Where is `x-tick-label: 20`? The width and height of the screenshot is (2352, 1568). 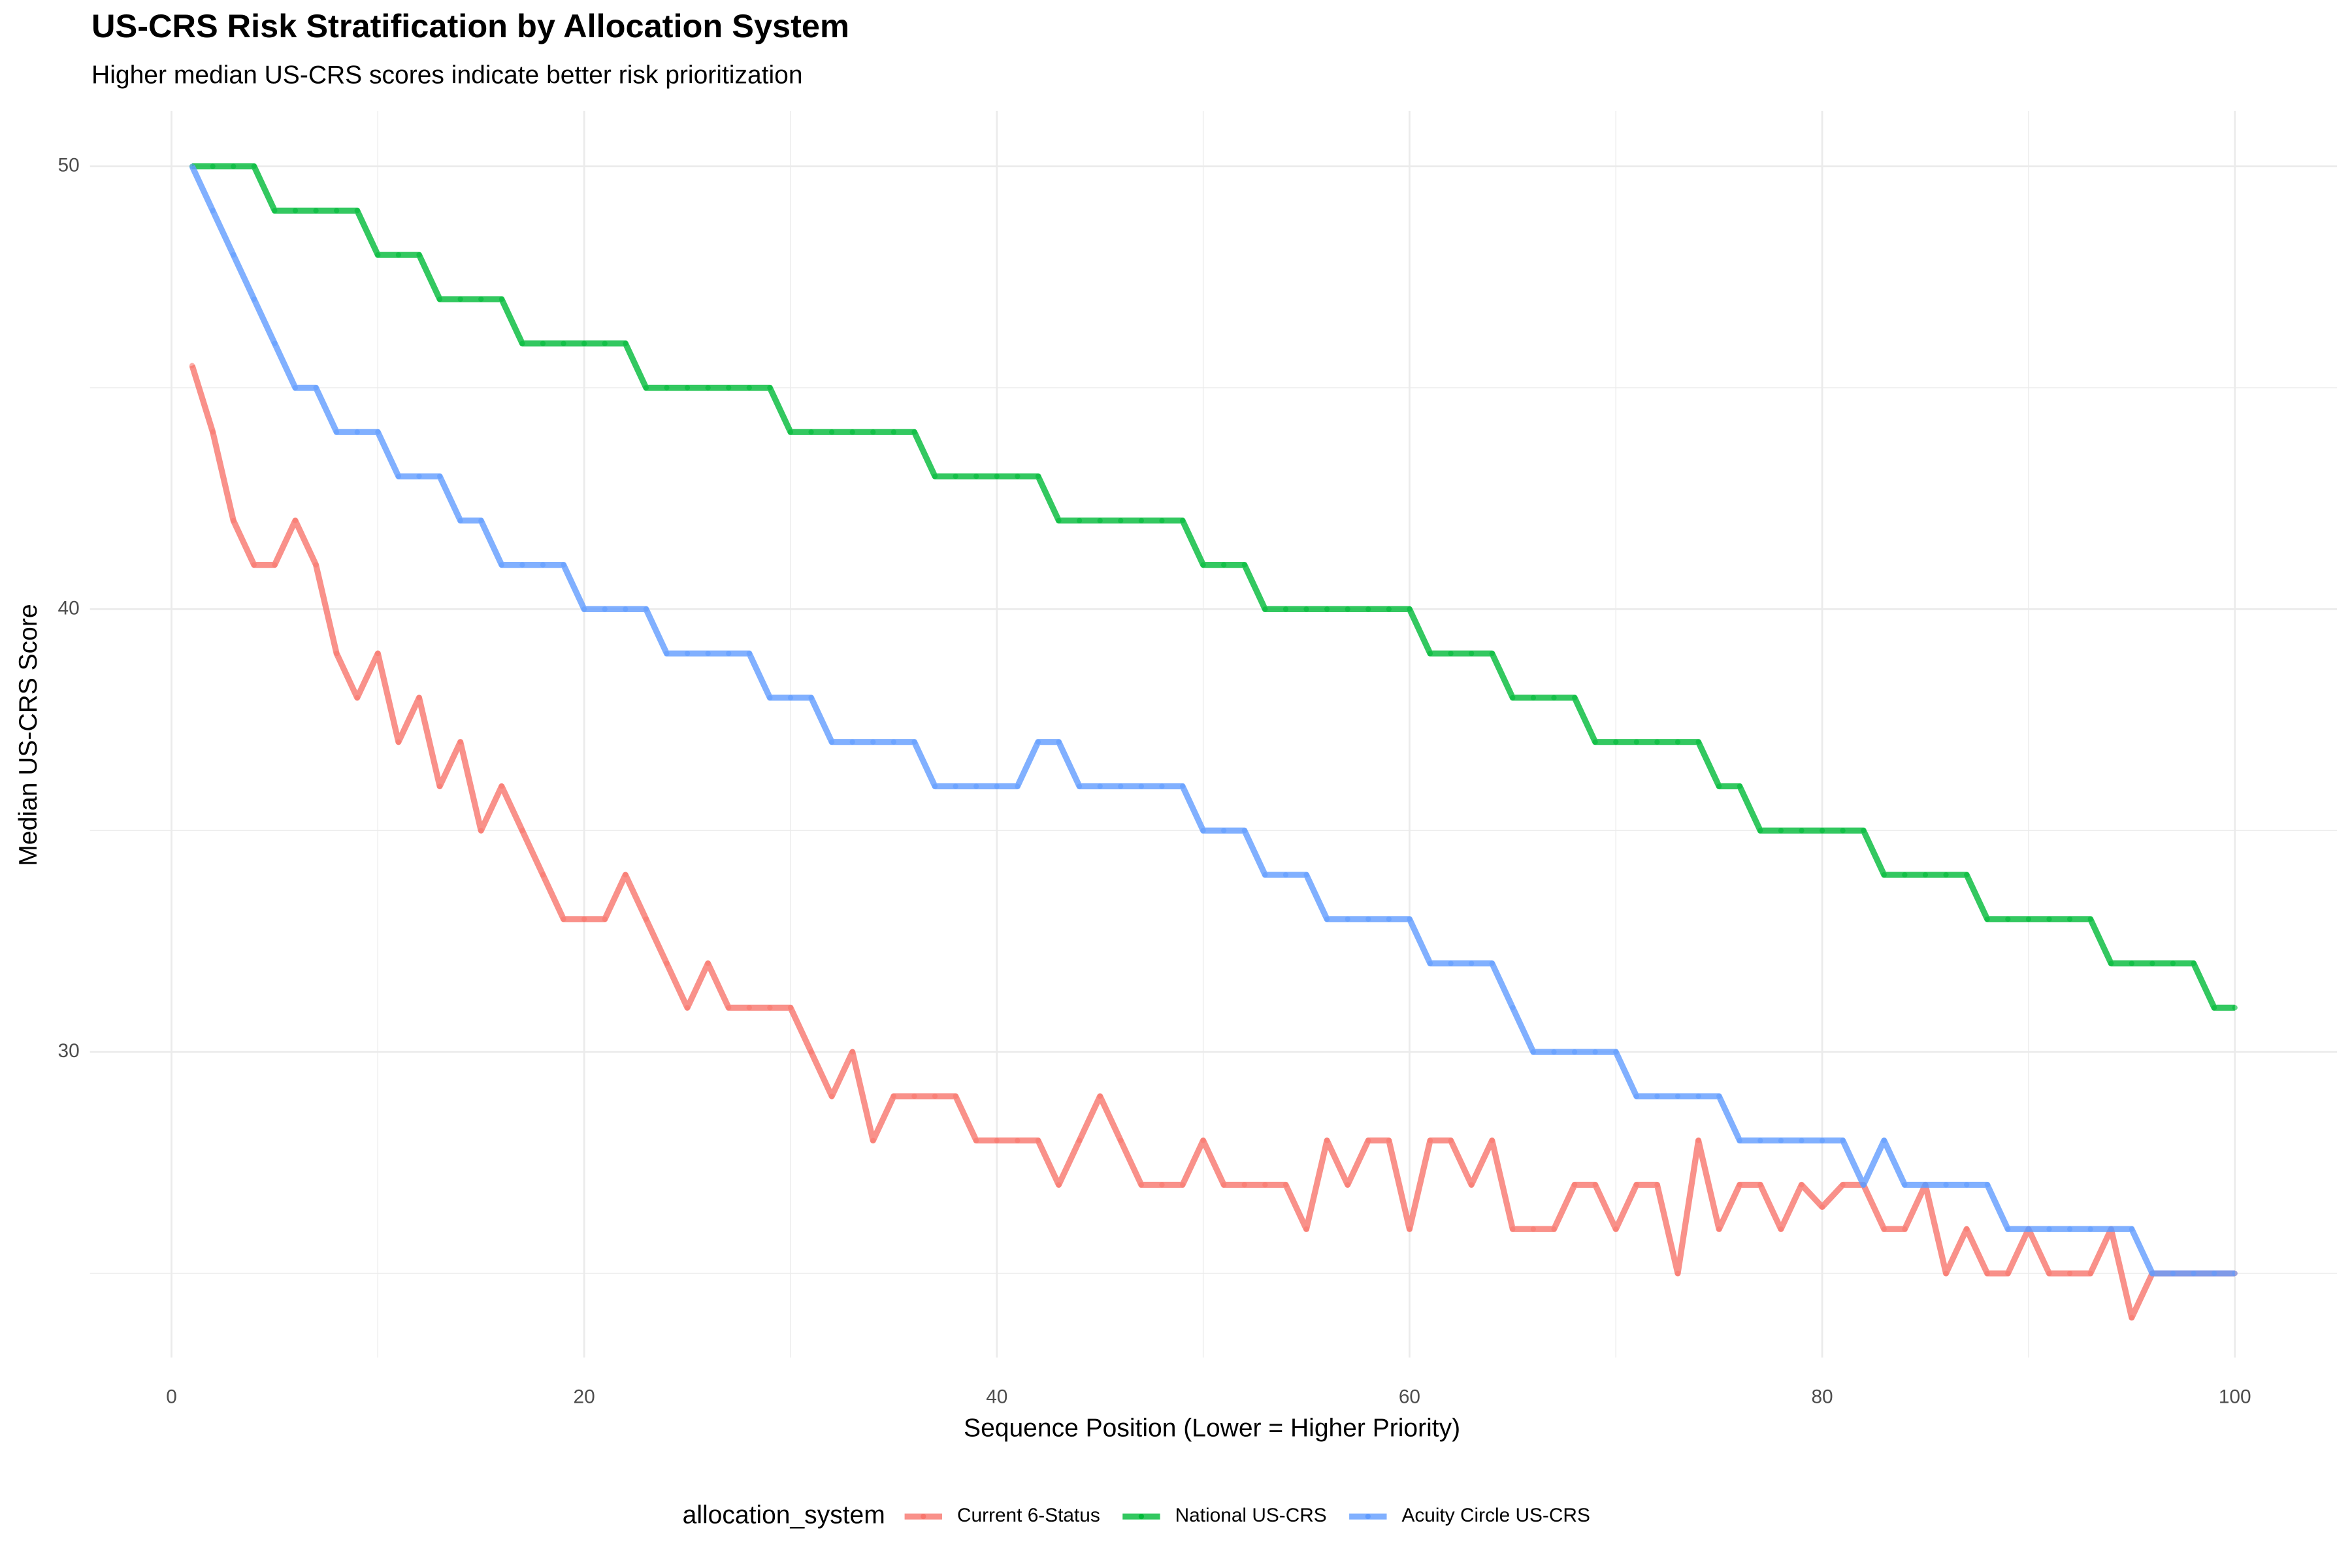
x-tick-label: 20 is located at coordinates (584, 1397).